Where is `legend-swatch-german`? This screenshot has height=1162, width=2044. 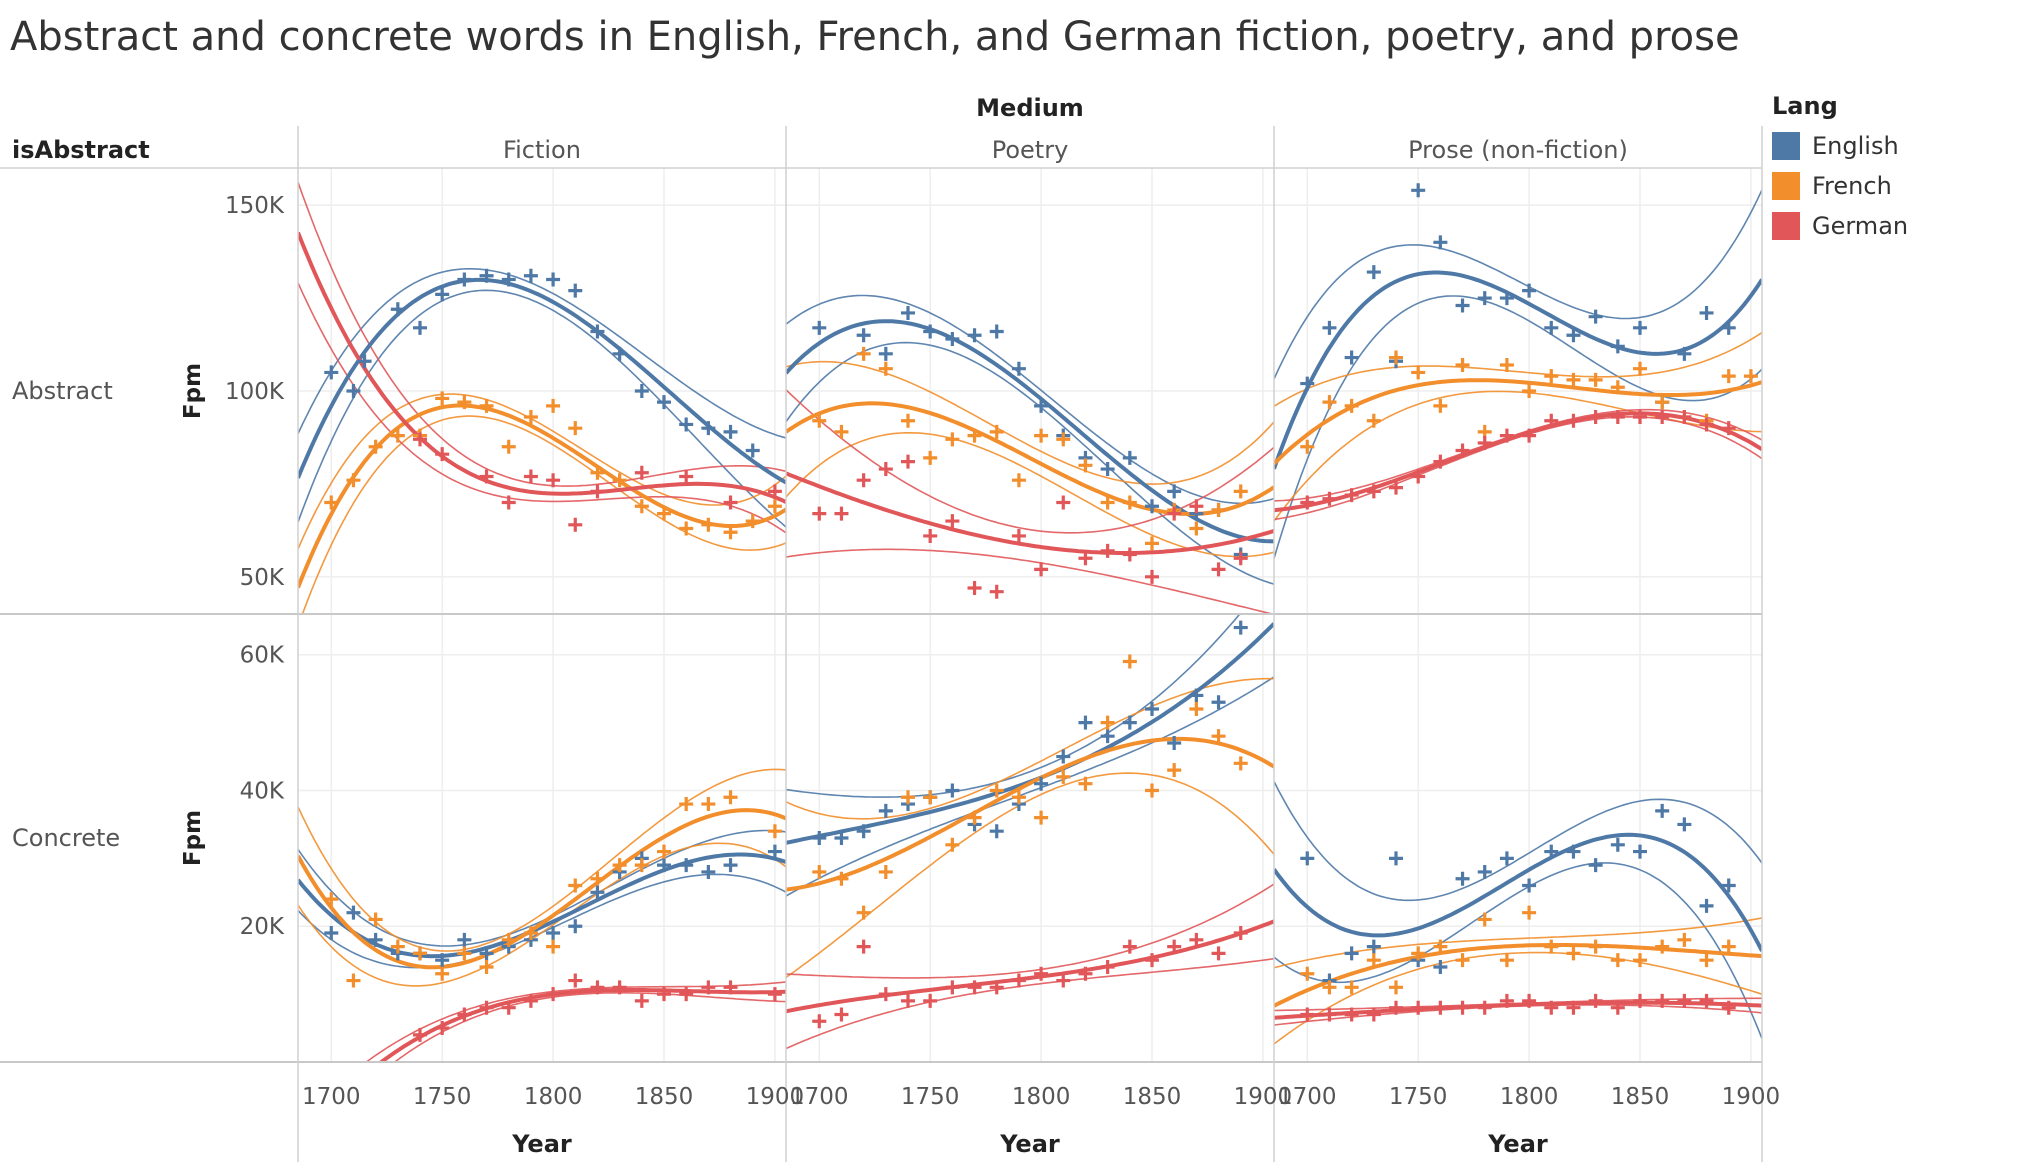 legend-swatch-german is located at coordinates (1786, 226).